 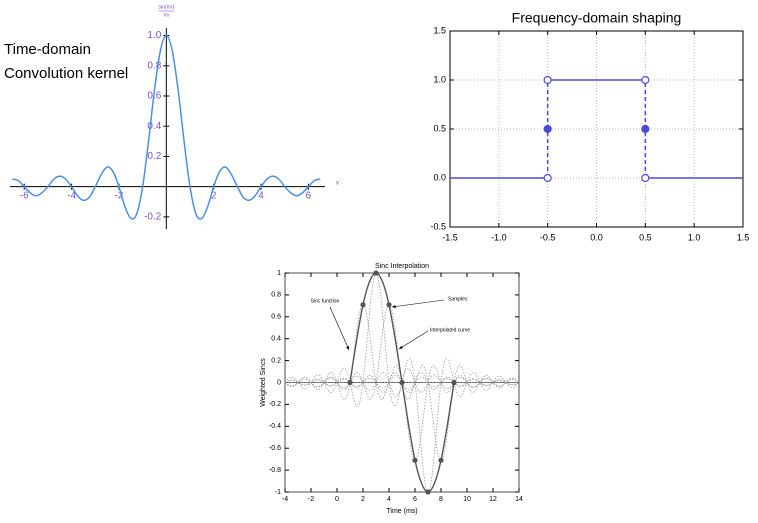 I want to click on y-tick-label: 0.5, so click(x=439, y=128).